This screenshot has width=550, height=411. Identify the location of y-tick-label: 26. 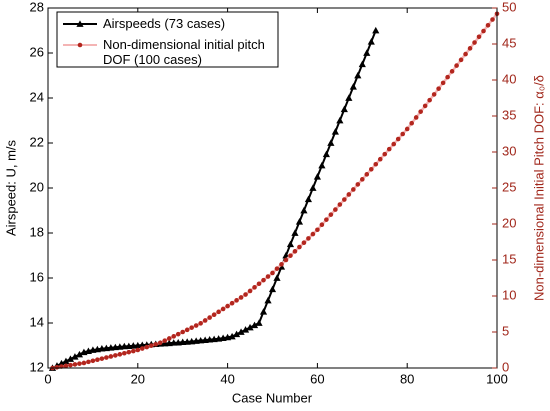
(37, 51).